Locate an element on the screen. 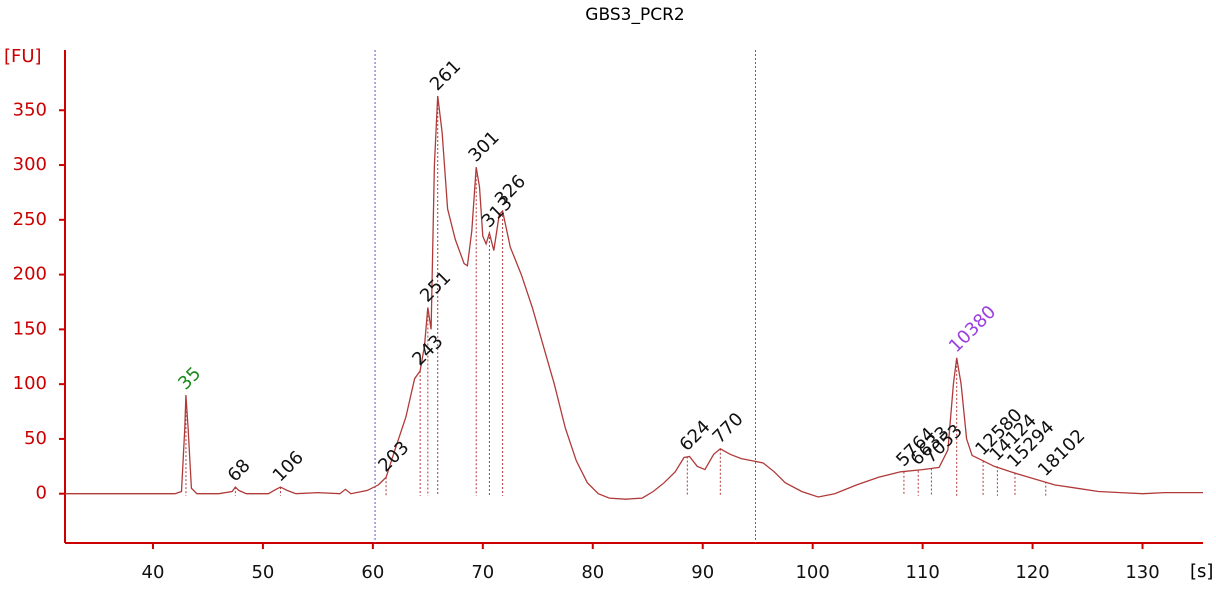 The width and height of the screenshot is (1216, 590). peak-label: 10380 is located at coordinates (972, 329).